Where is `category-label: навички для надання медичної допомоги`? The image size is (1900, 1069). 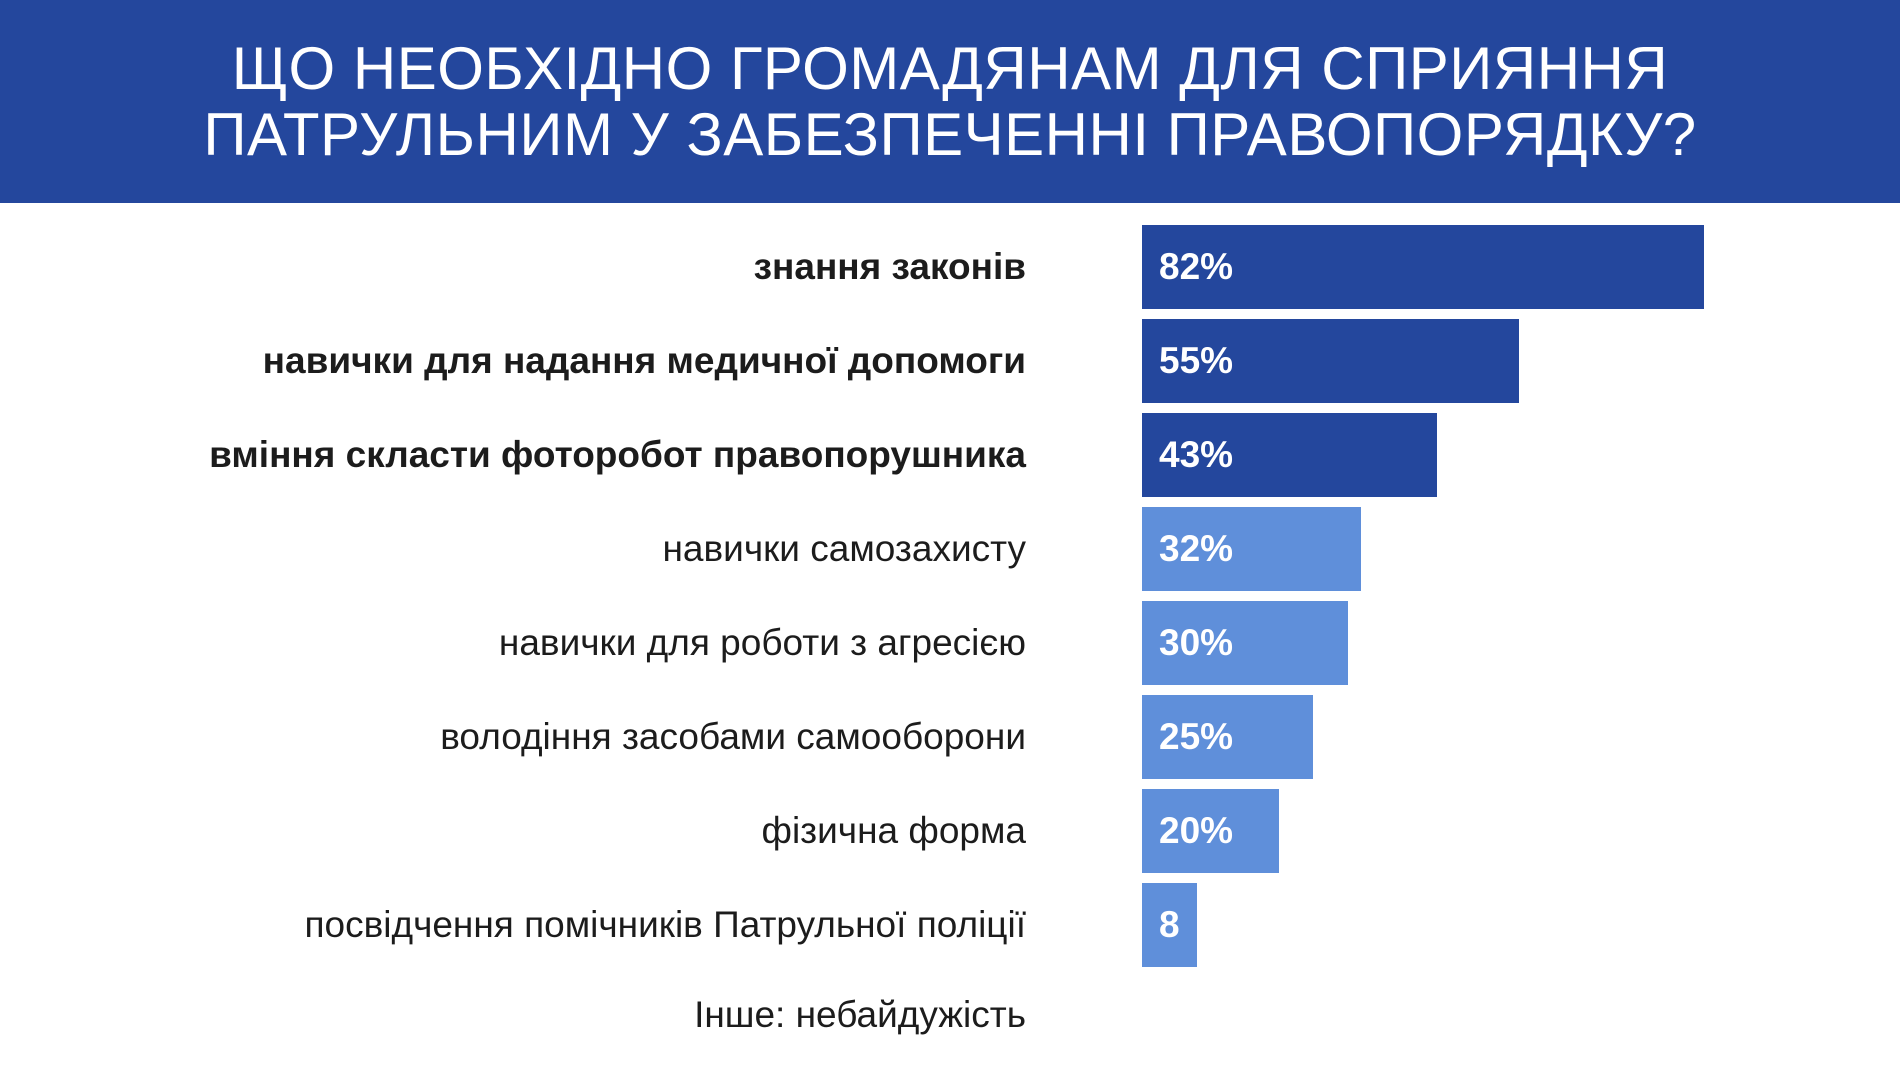
category-label: навички для надання медичної допомоги is located at coordinates (644, 360).